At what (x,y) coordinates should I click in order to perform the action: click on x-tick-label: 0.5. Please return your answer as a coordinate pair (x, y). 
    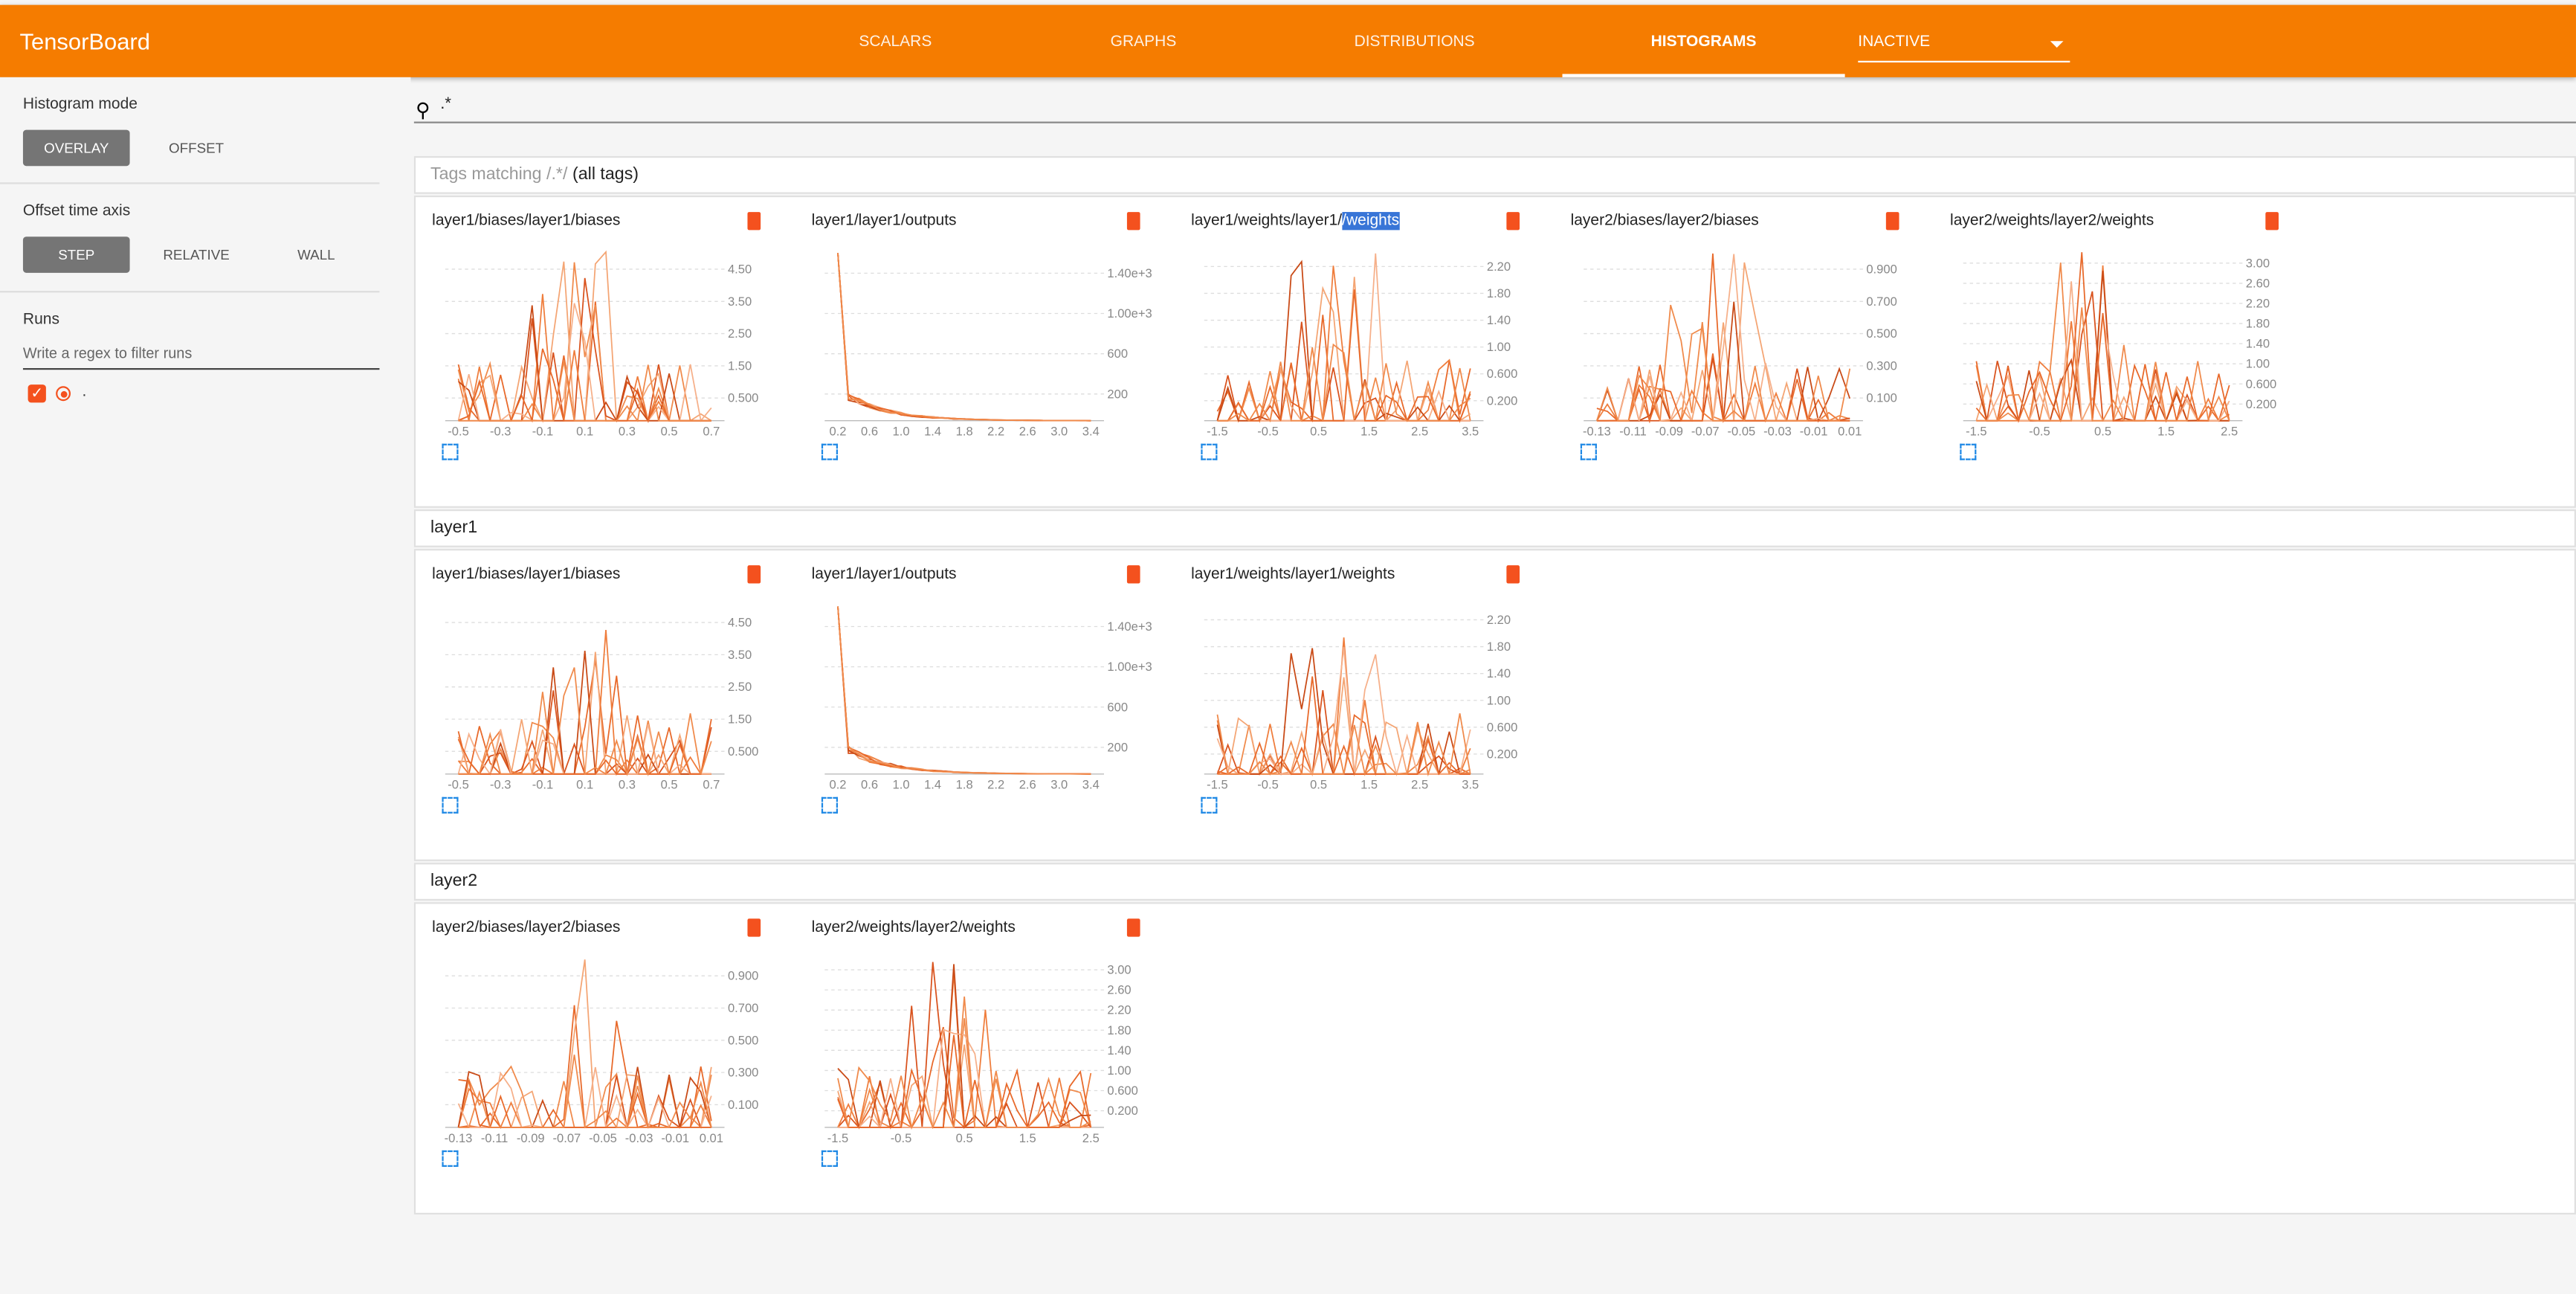
    Looking at the image, I should click on (669, 785).